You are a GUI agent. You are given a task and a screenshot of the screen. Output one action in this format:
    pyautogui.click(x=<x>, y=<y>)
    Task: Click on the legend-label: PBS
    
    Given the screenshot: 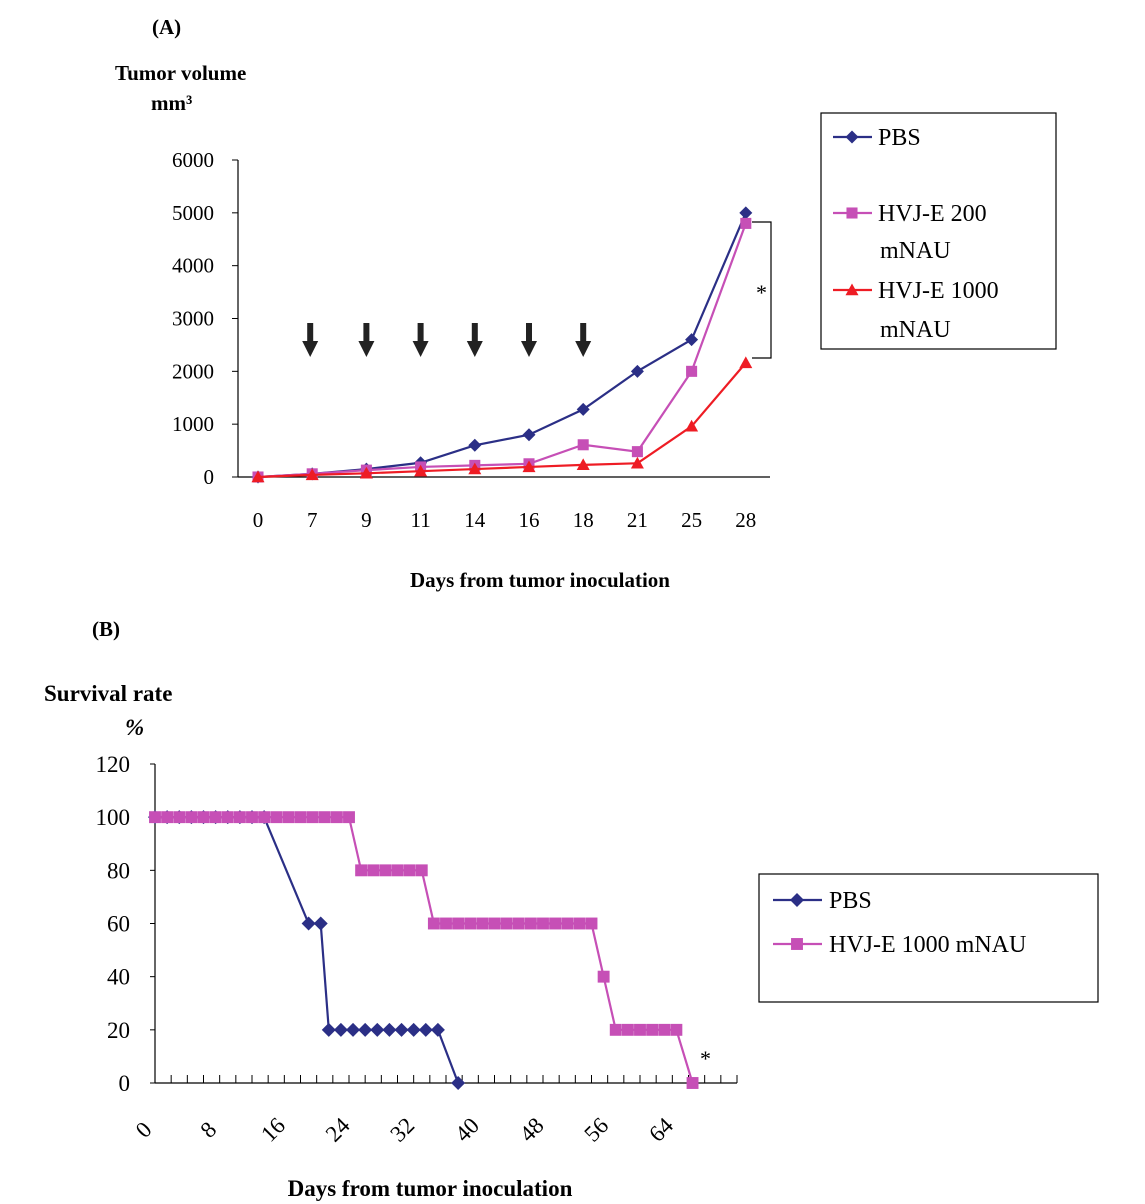 What is the action you would take?
    pyautogui.click(x=850, y=901)
    